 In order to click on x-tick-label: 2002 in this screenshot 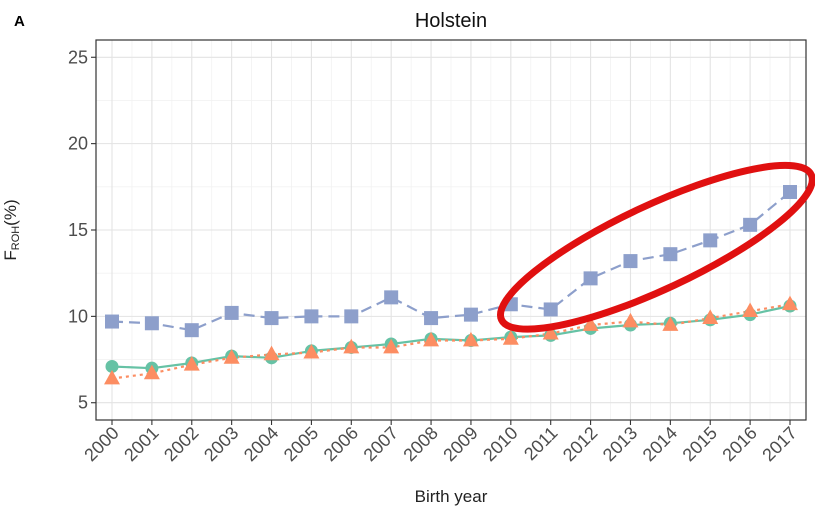, I will do `click(181, 444)`.